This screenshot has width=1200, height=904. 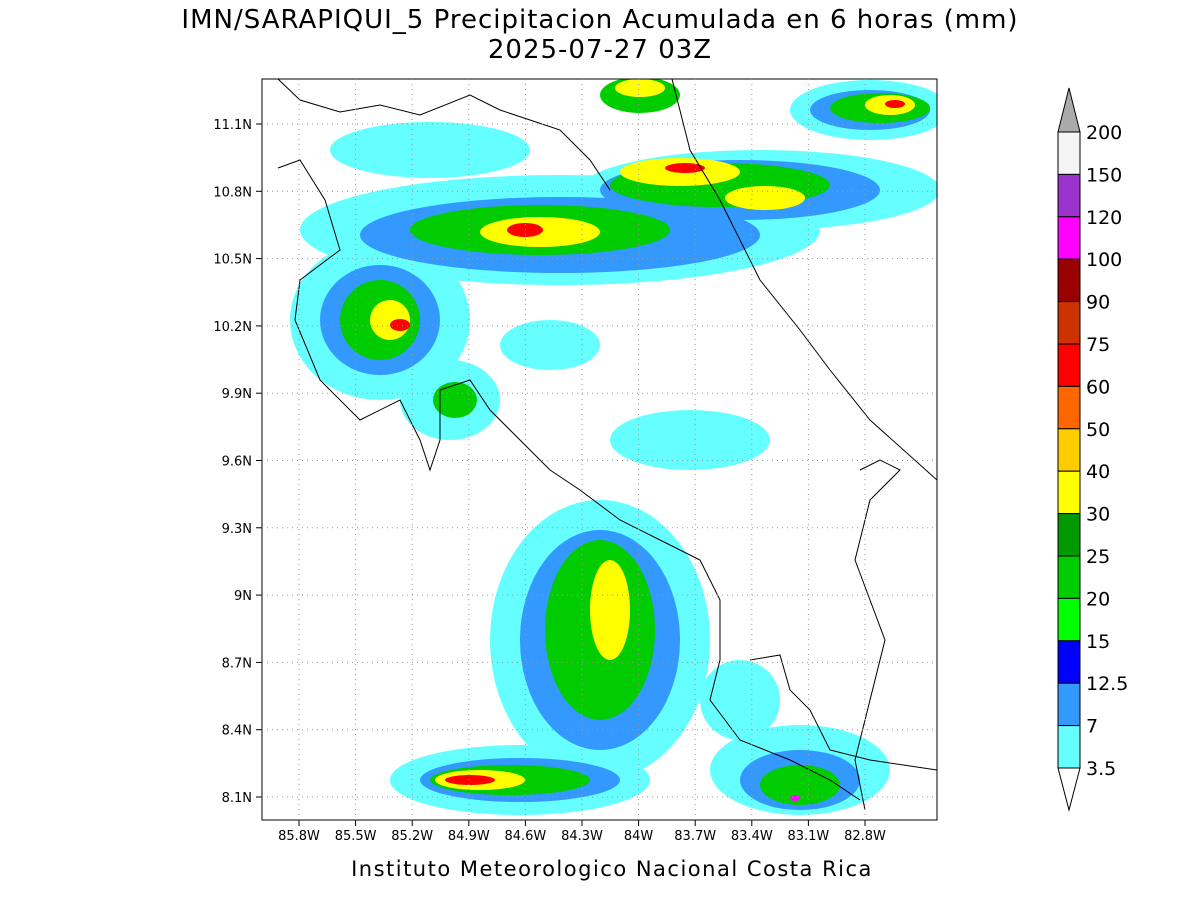 I want to click on lon-tick-label: 82.8W, so click(x=865, y=836).